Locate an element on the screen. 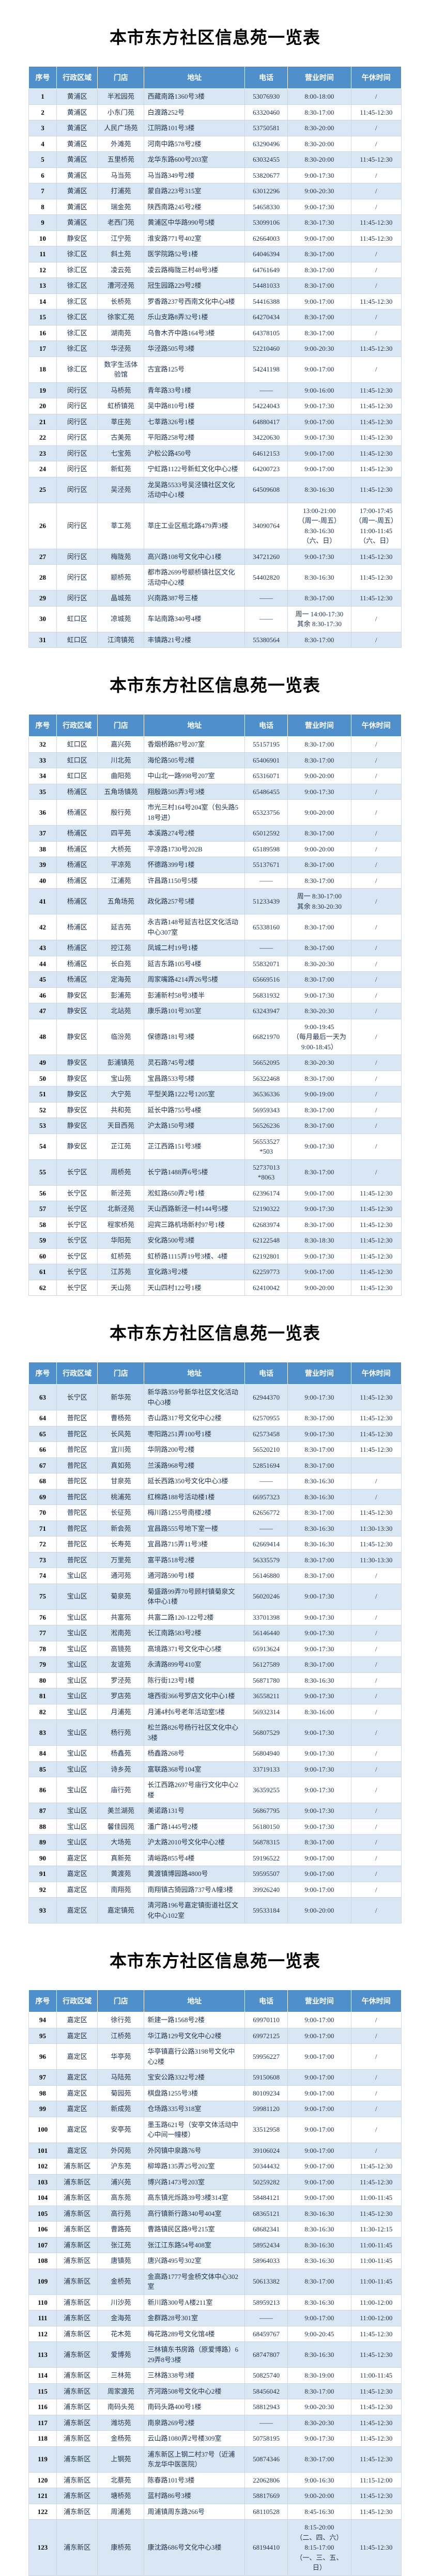  cell-index: 81 is located at coordinates (43, 1696).